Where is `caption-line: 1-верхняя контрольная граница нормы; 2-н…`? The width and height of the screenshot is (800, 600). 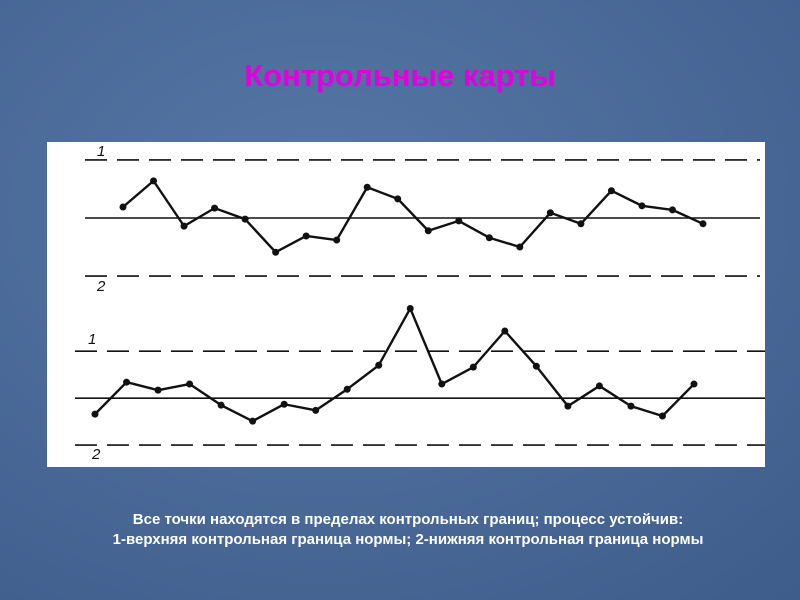
caption-line: 1-верхняя контрольная граница нормы; 2-н… is located at coordinates (408, 539).